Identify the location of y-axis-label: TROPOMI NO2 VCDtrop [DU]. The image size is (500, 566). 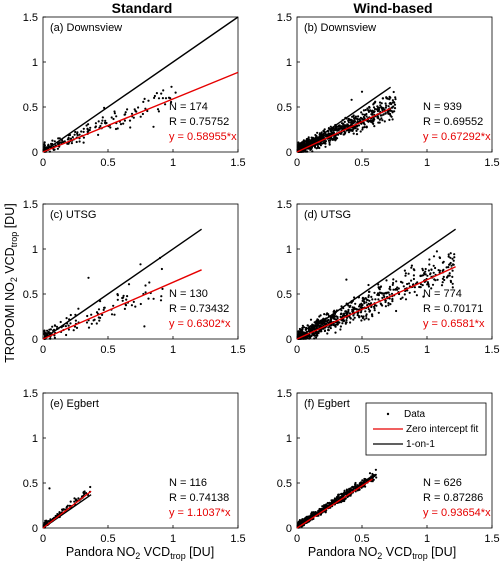
(11, 282).